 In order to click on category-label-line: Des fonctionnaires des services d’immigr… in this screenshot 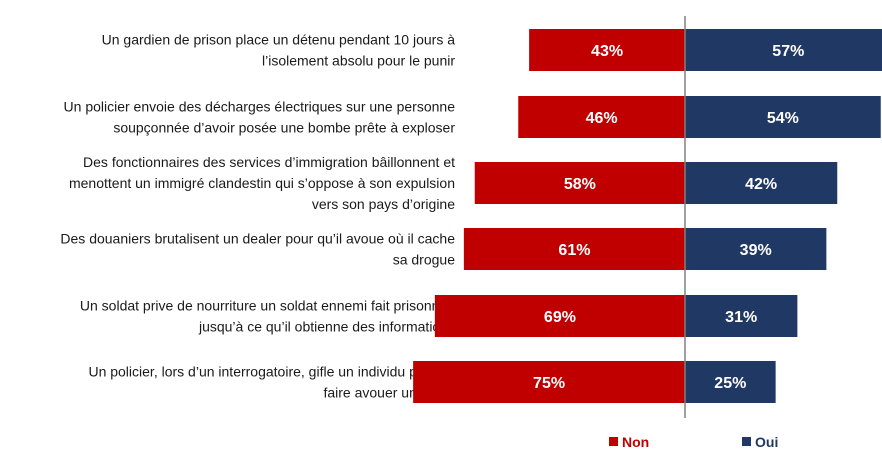, I will do `click(269, 162)`.